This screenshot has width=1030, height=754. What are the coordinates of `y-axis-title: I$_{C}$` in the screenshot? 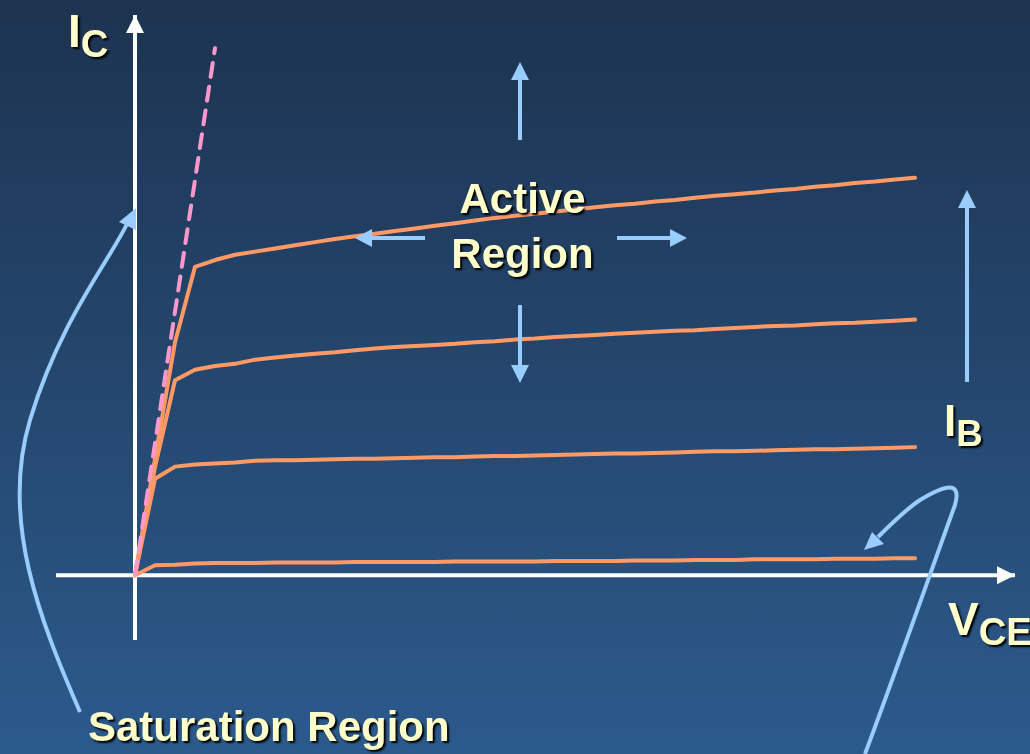 It's located at (88, 36).